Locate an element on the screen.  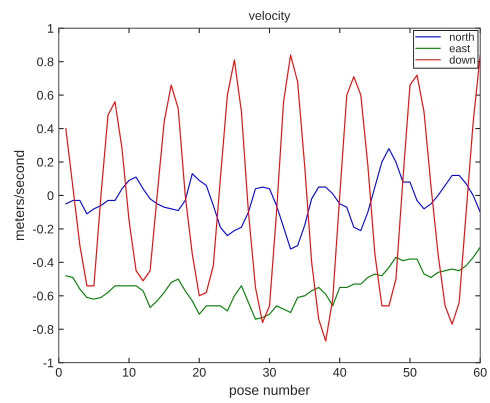
y-tick-label: -0.8 is located at coordinates (43, 329).